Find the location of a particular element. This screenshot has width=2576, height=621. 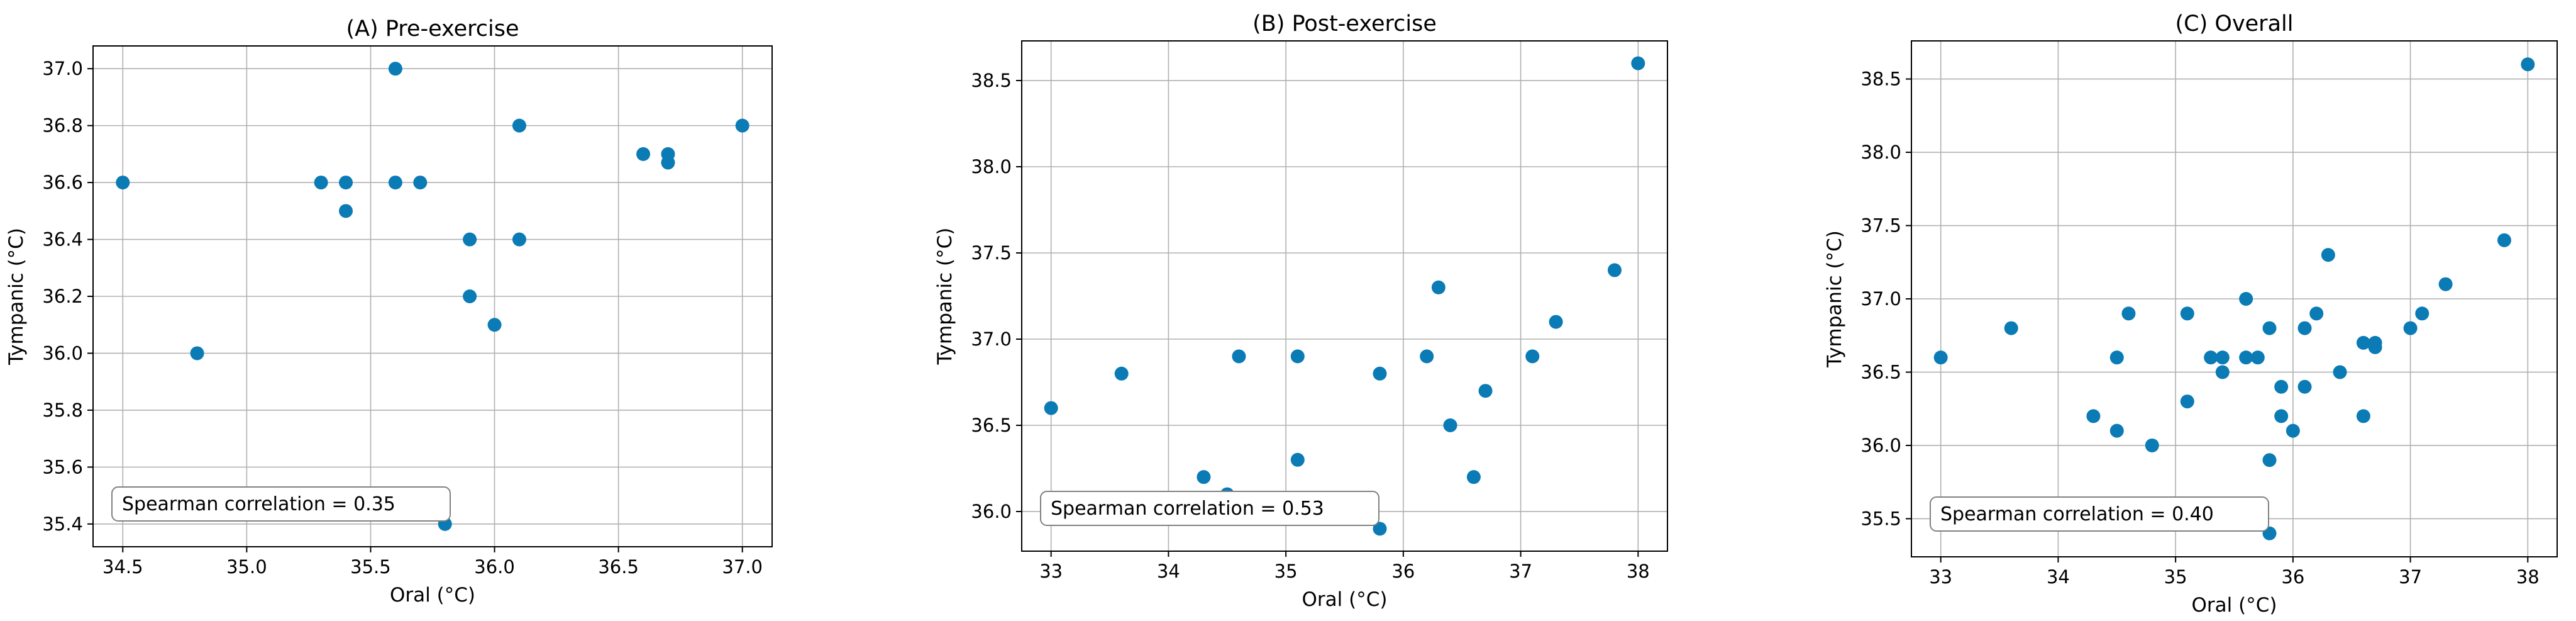

x-tick-label: 37.0 is located at coordinates (742, 567).